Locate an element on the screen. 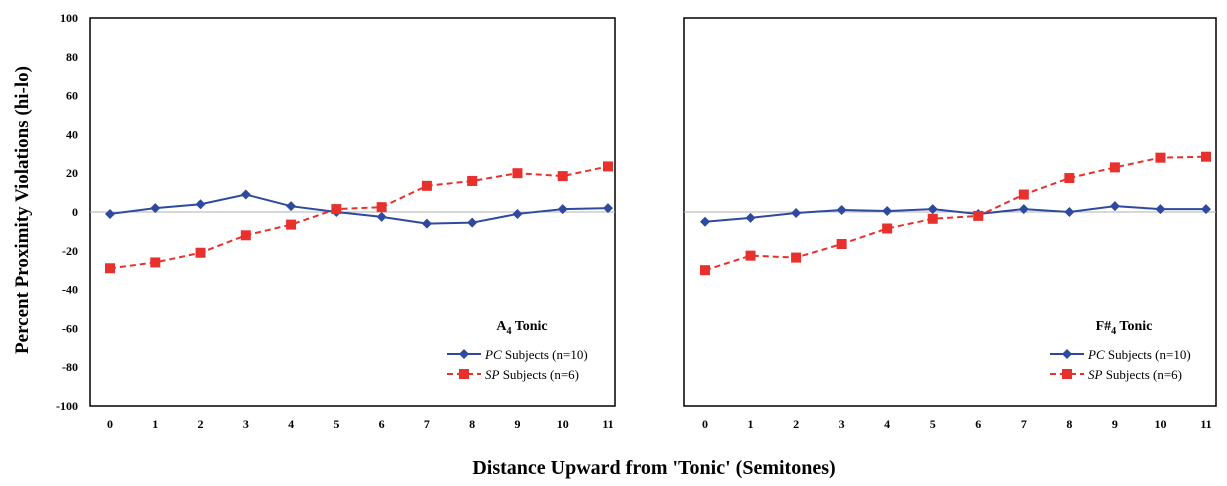  y-tick-label: 20 is located at coordinates (72, 173).